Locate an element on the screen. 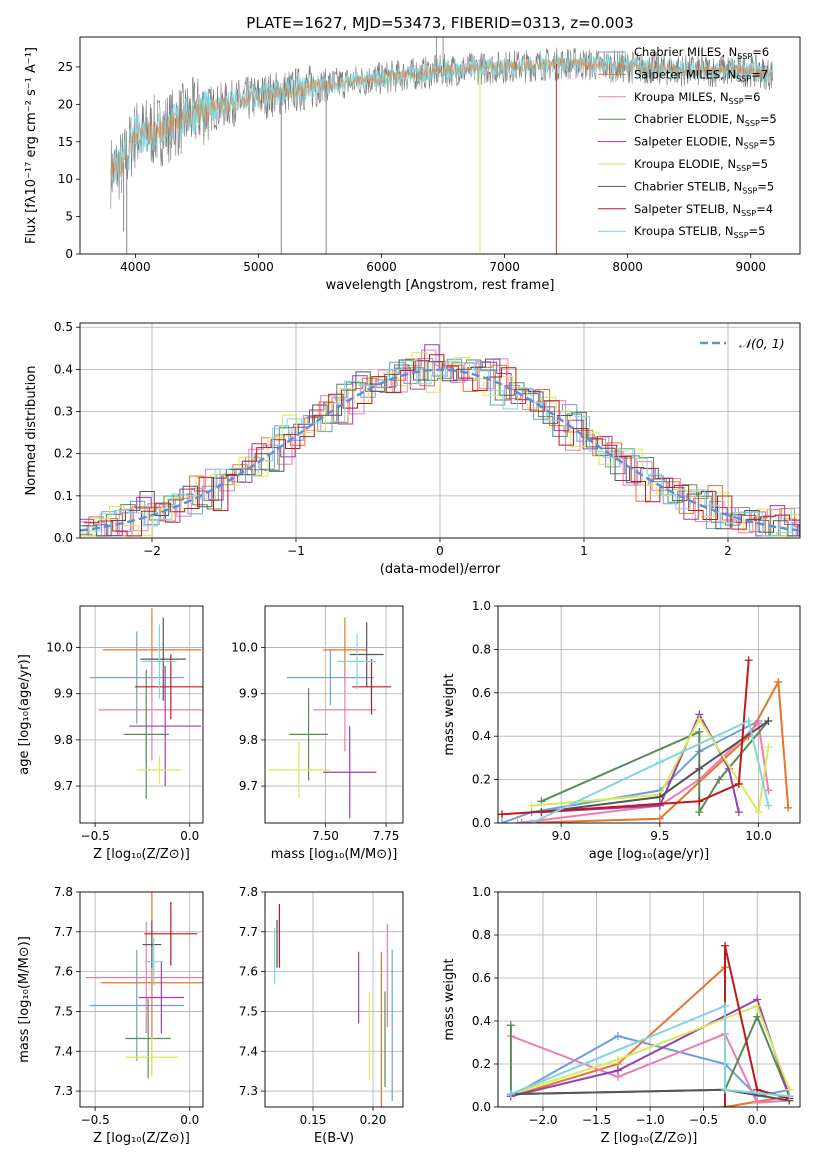 Image resolution: width=819 pixels, height=1170 pixels. legend-gaussian-label: 𝒩(0, 1) is located at coordinates (762, 343).